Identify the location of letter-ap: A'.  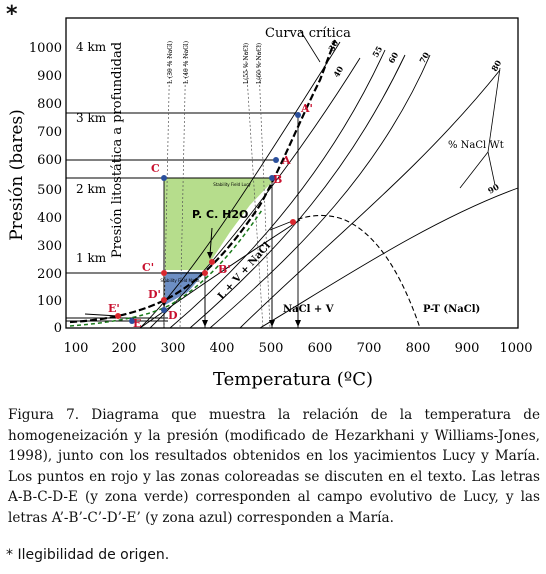
(306, 108).